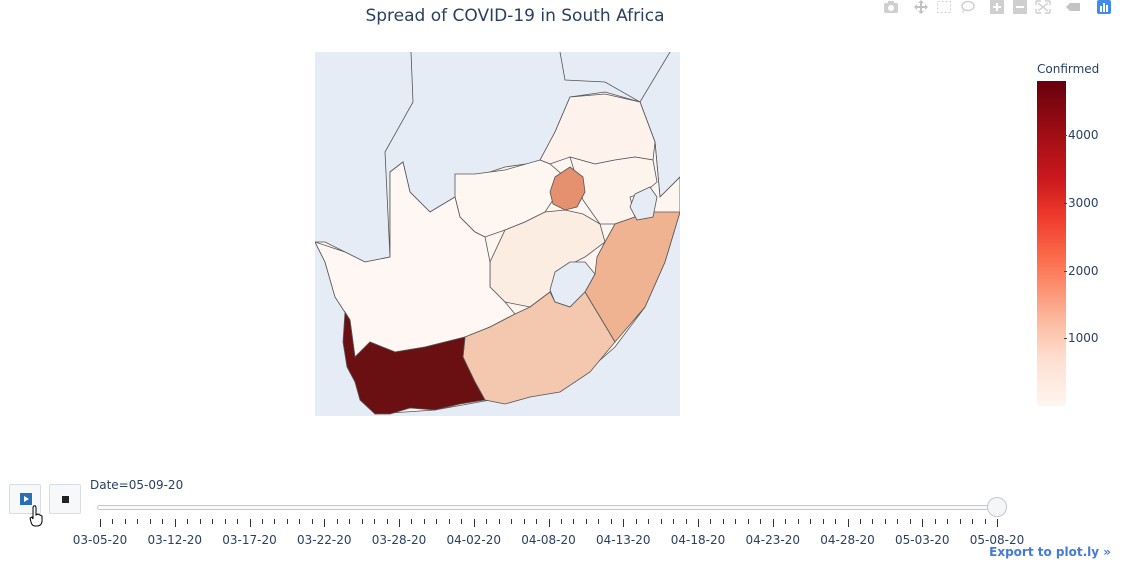  I want to click on slider-tick-label: 04-08-20, so click(548, 540).